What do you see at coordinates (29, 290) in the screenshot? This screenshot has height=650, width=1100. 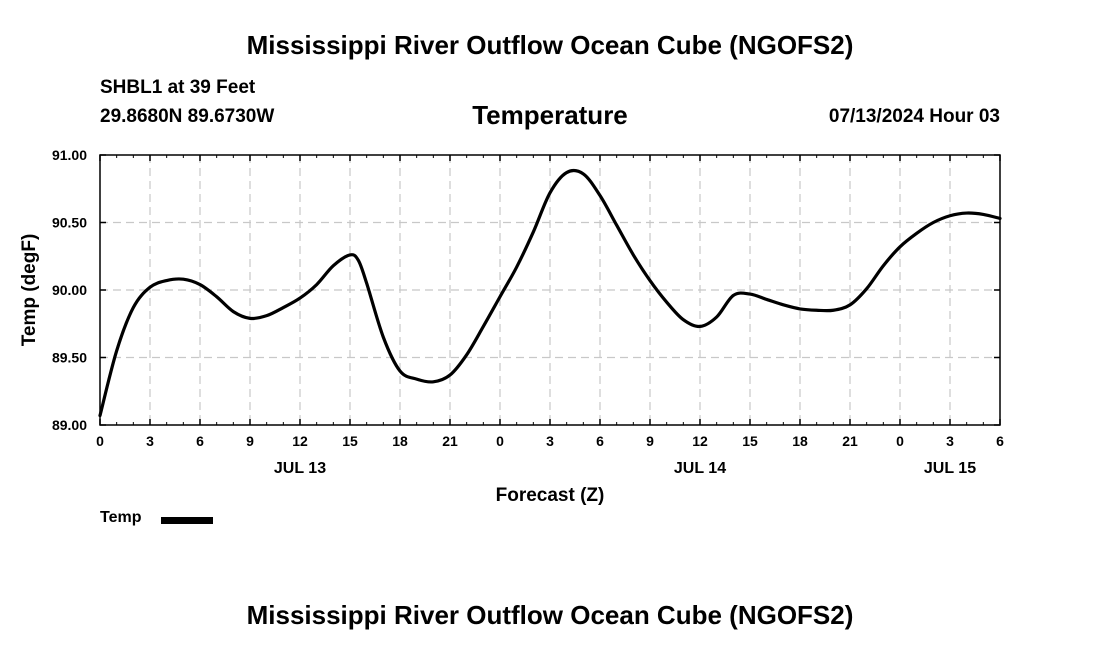 I see `y-axis-title: Temp (degF)` at bounding box center [29, 290].